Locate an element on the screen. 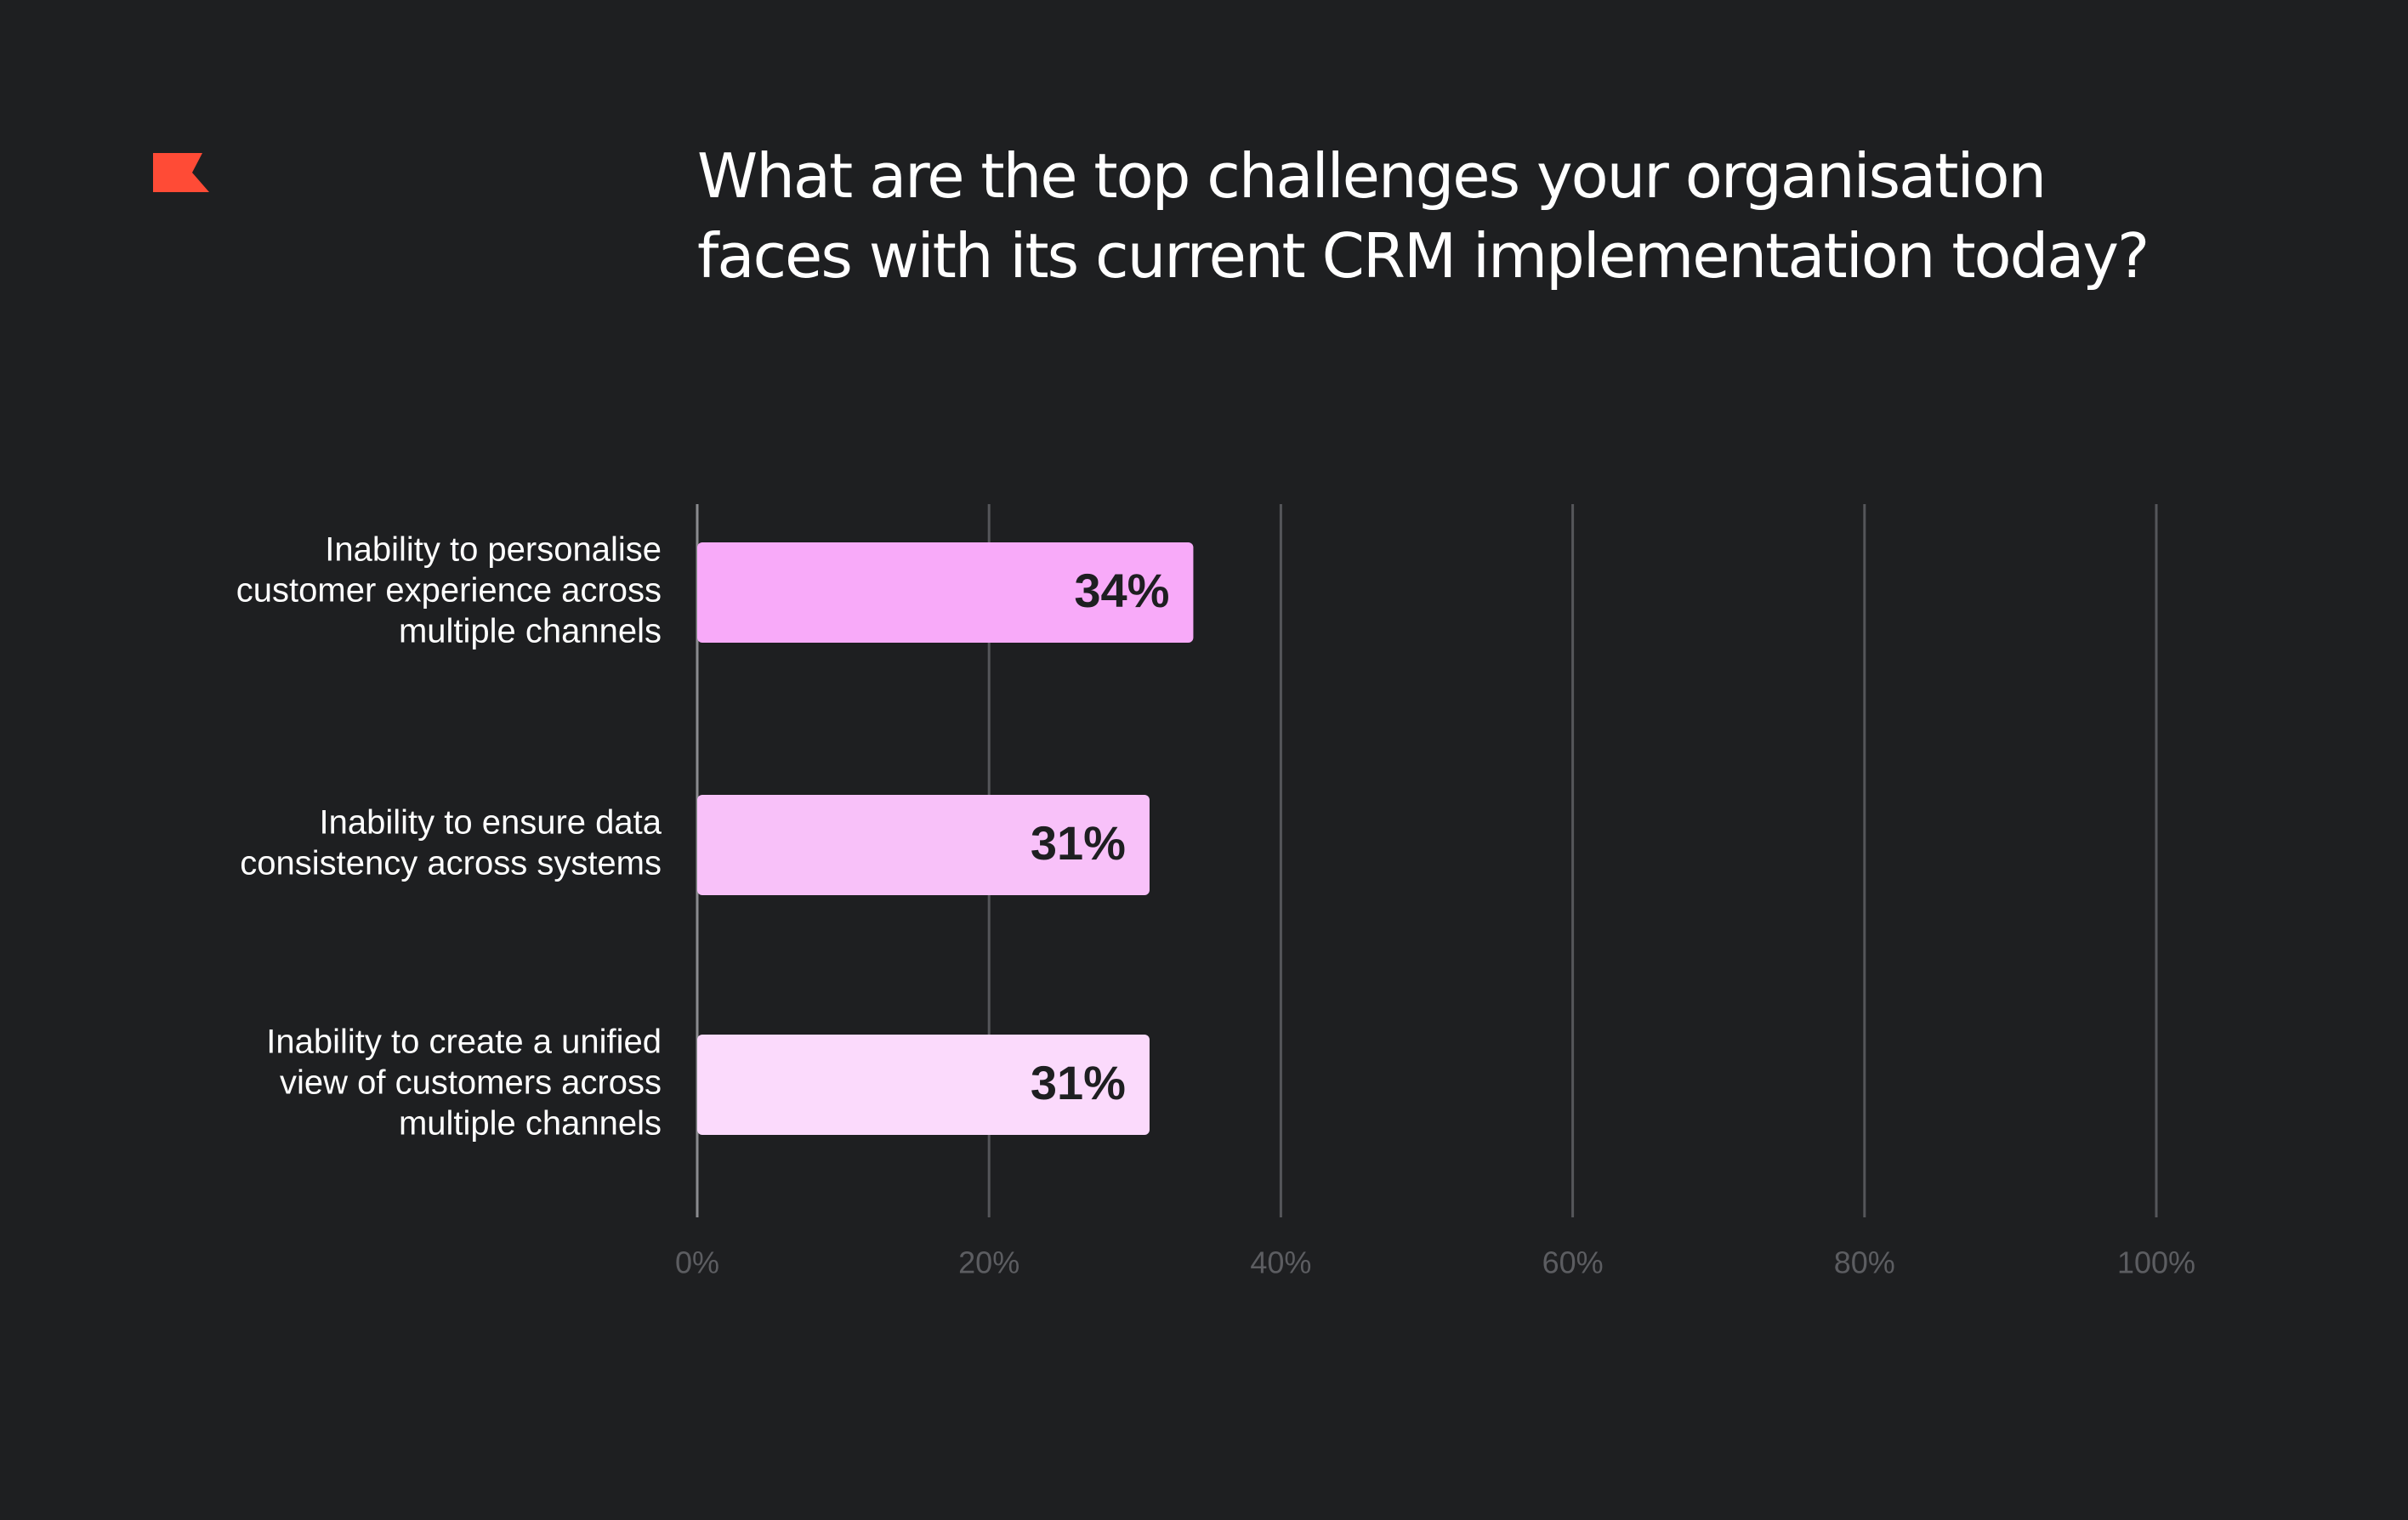 The width and height of the screenshot is (2408, 1520). bar-value-label: 34% is located at coordinates (1121, 590).